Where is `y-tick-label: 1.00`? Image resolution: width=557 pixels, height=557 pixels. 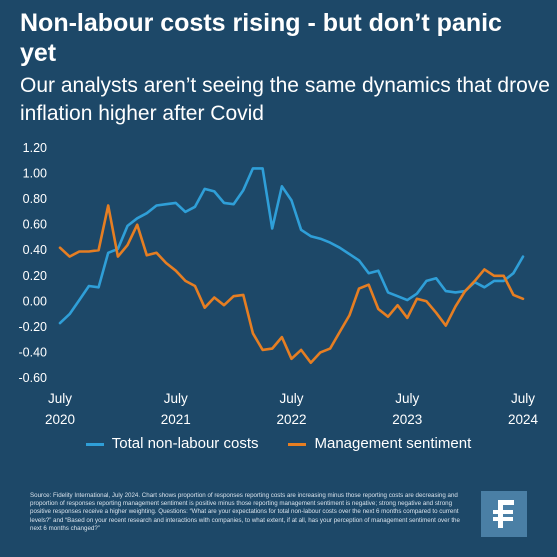
y-tick-label: 1.00 is located at coordinates (35, 174).